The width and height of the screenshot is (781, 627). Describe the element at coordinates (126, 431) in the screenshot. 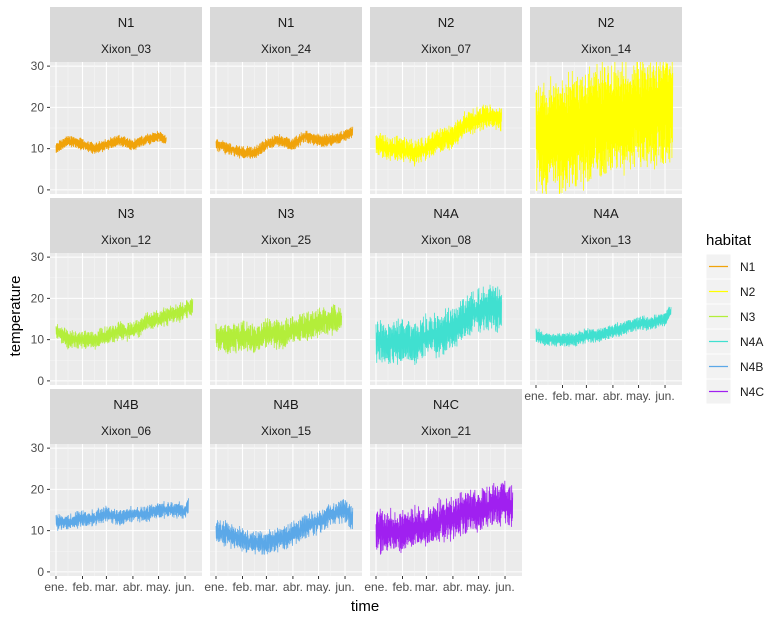

I see `facet-site-label: Xixon_06` at that location.